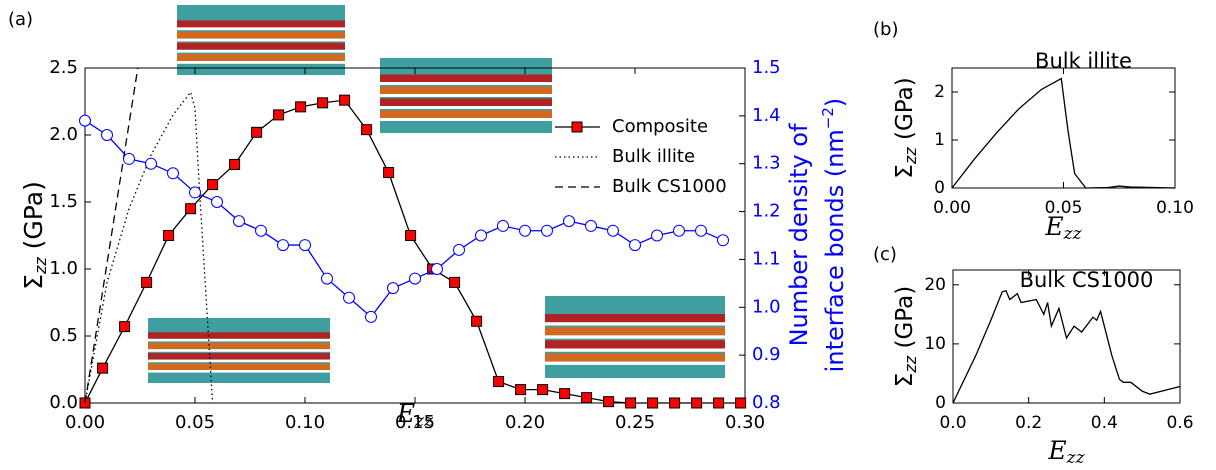 Image resolution: width=1216 pixels, height=470 pixels. What do you see at coordinates (63, 134) in the screenshot?
I see `y-tick-label: 2.0` at bounding box center [63, 134].